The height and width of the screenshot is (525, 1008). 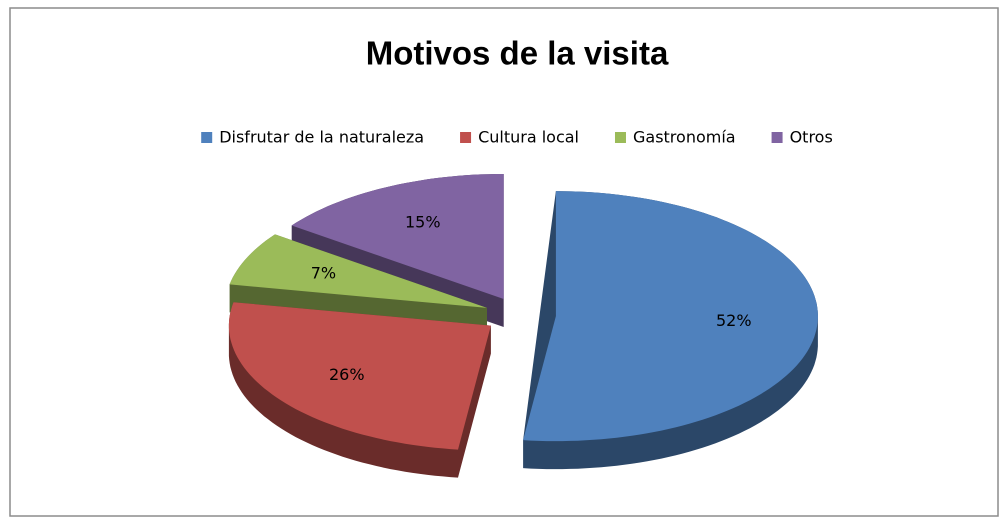 What do you see at coordinates (517, 53) in the screenshot?
I see `chart-title: Motivos de la visita` at bounding box center [517, 53].